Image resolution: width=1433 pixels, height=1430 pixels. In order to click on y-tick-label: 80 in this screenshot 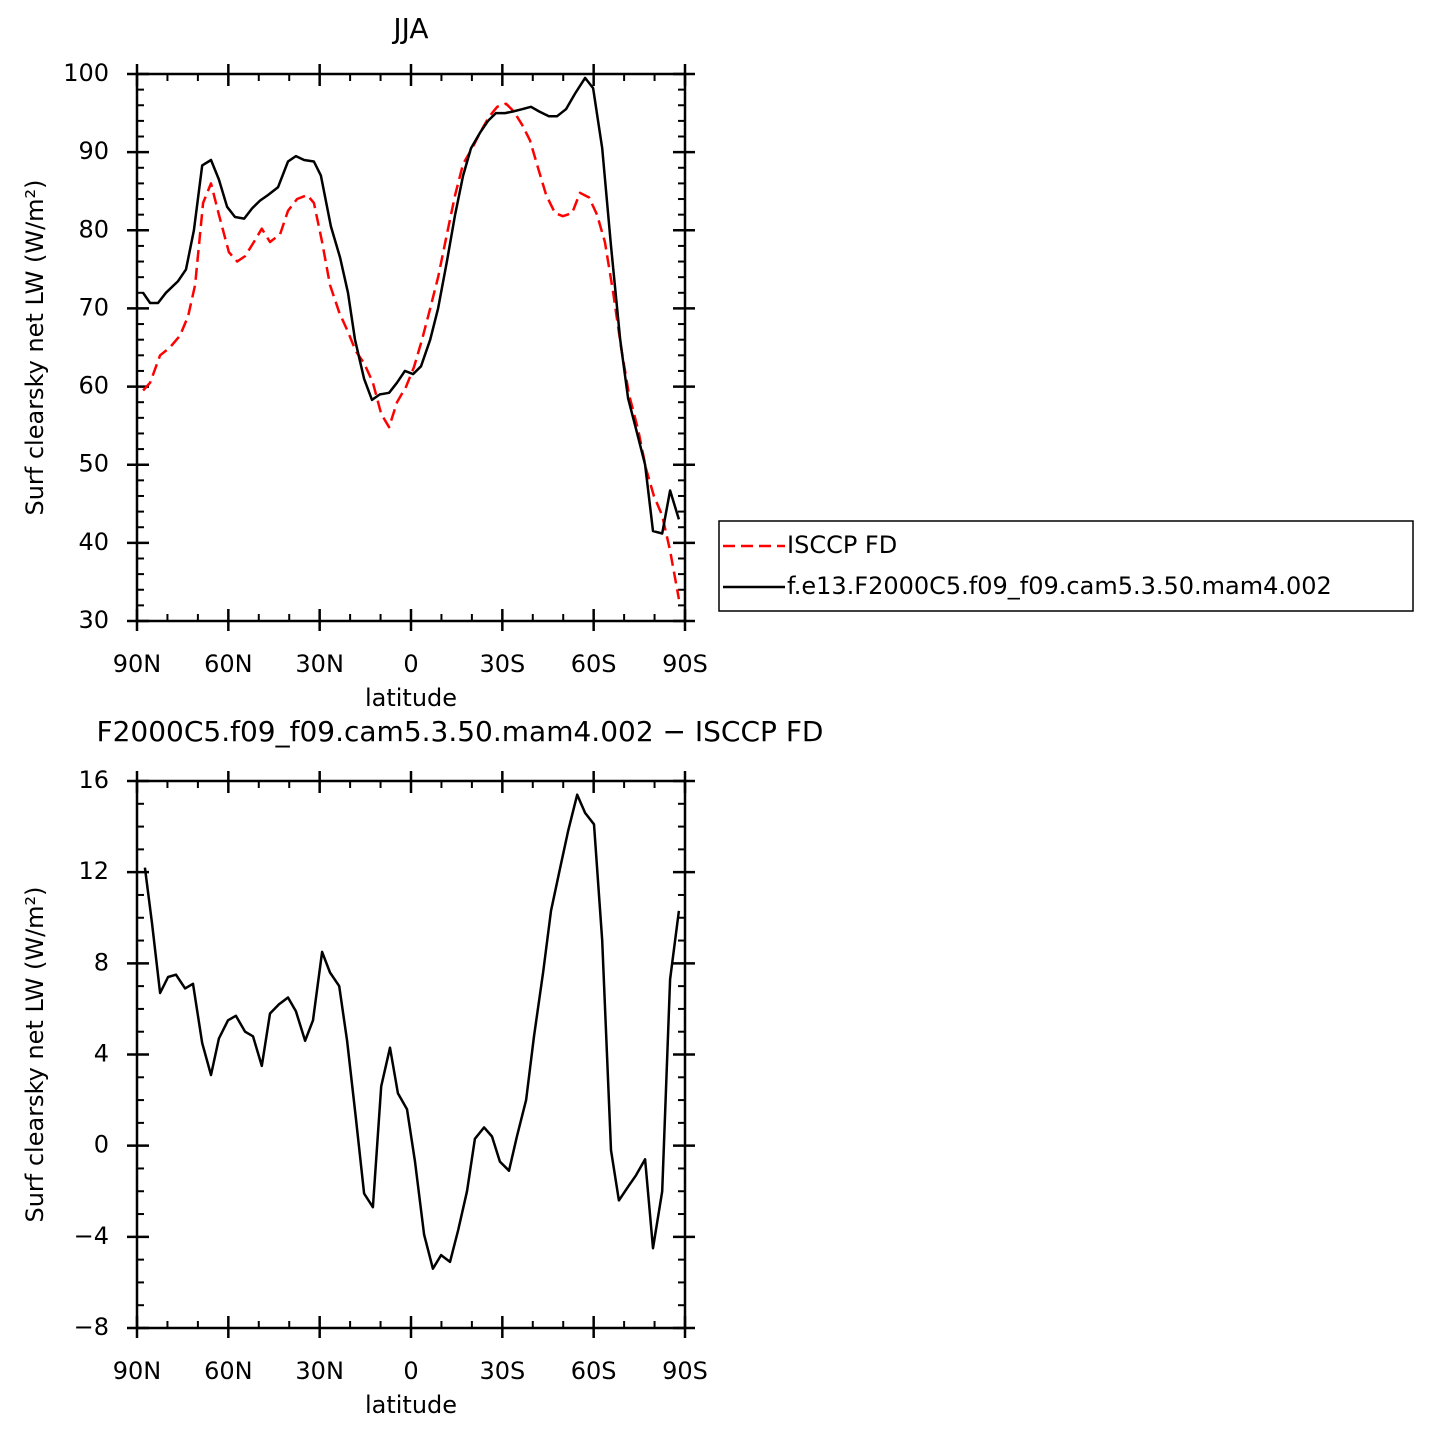, I will do `click(93, 229)`.